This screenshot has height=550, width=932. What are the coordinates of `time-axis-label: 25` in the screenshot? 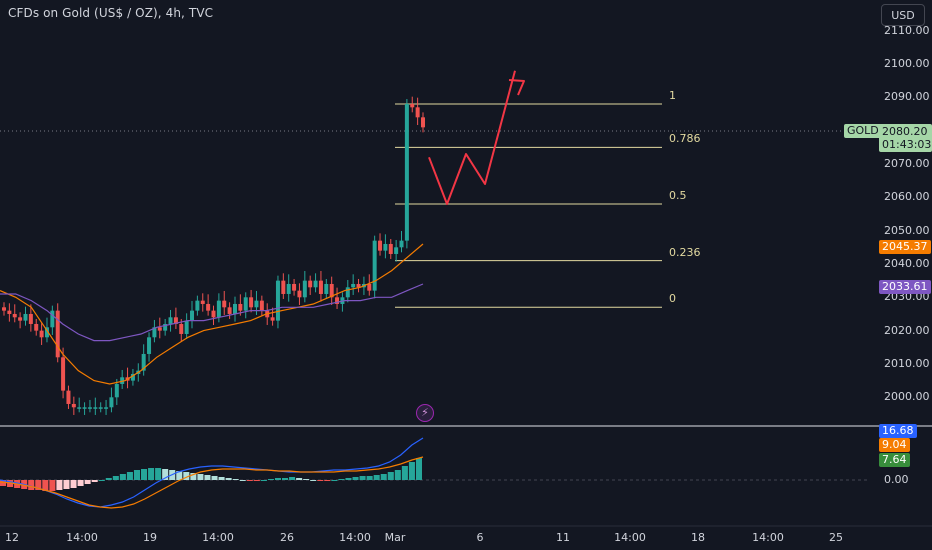 It's located at (836, 537).